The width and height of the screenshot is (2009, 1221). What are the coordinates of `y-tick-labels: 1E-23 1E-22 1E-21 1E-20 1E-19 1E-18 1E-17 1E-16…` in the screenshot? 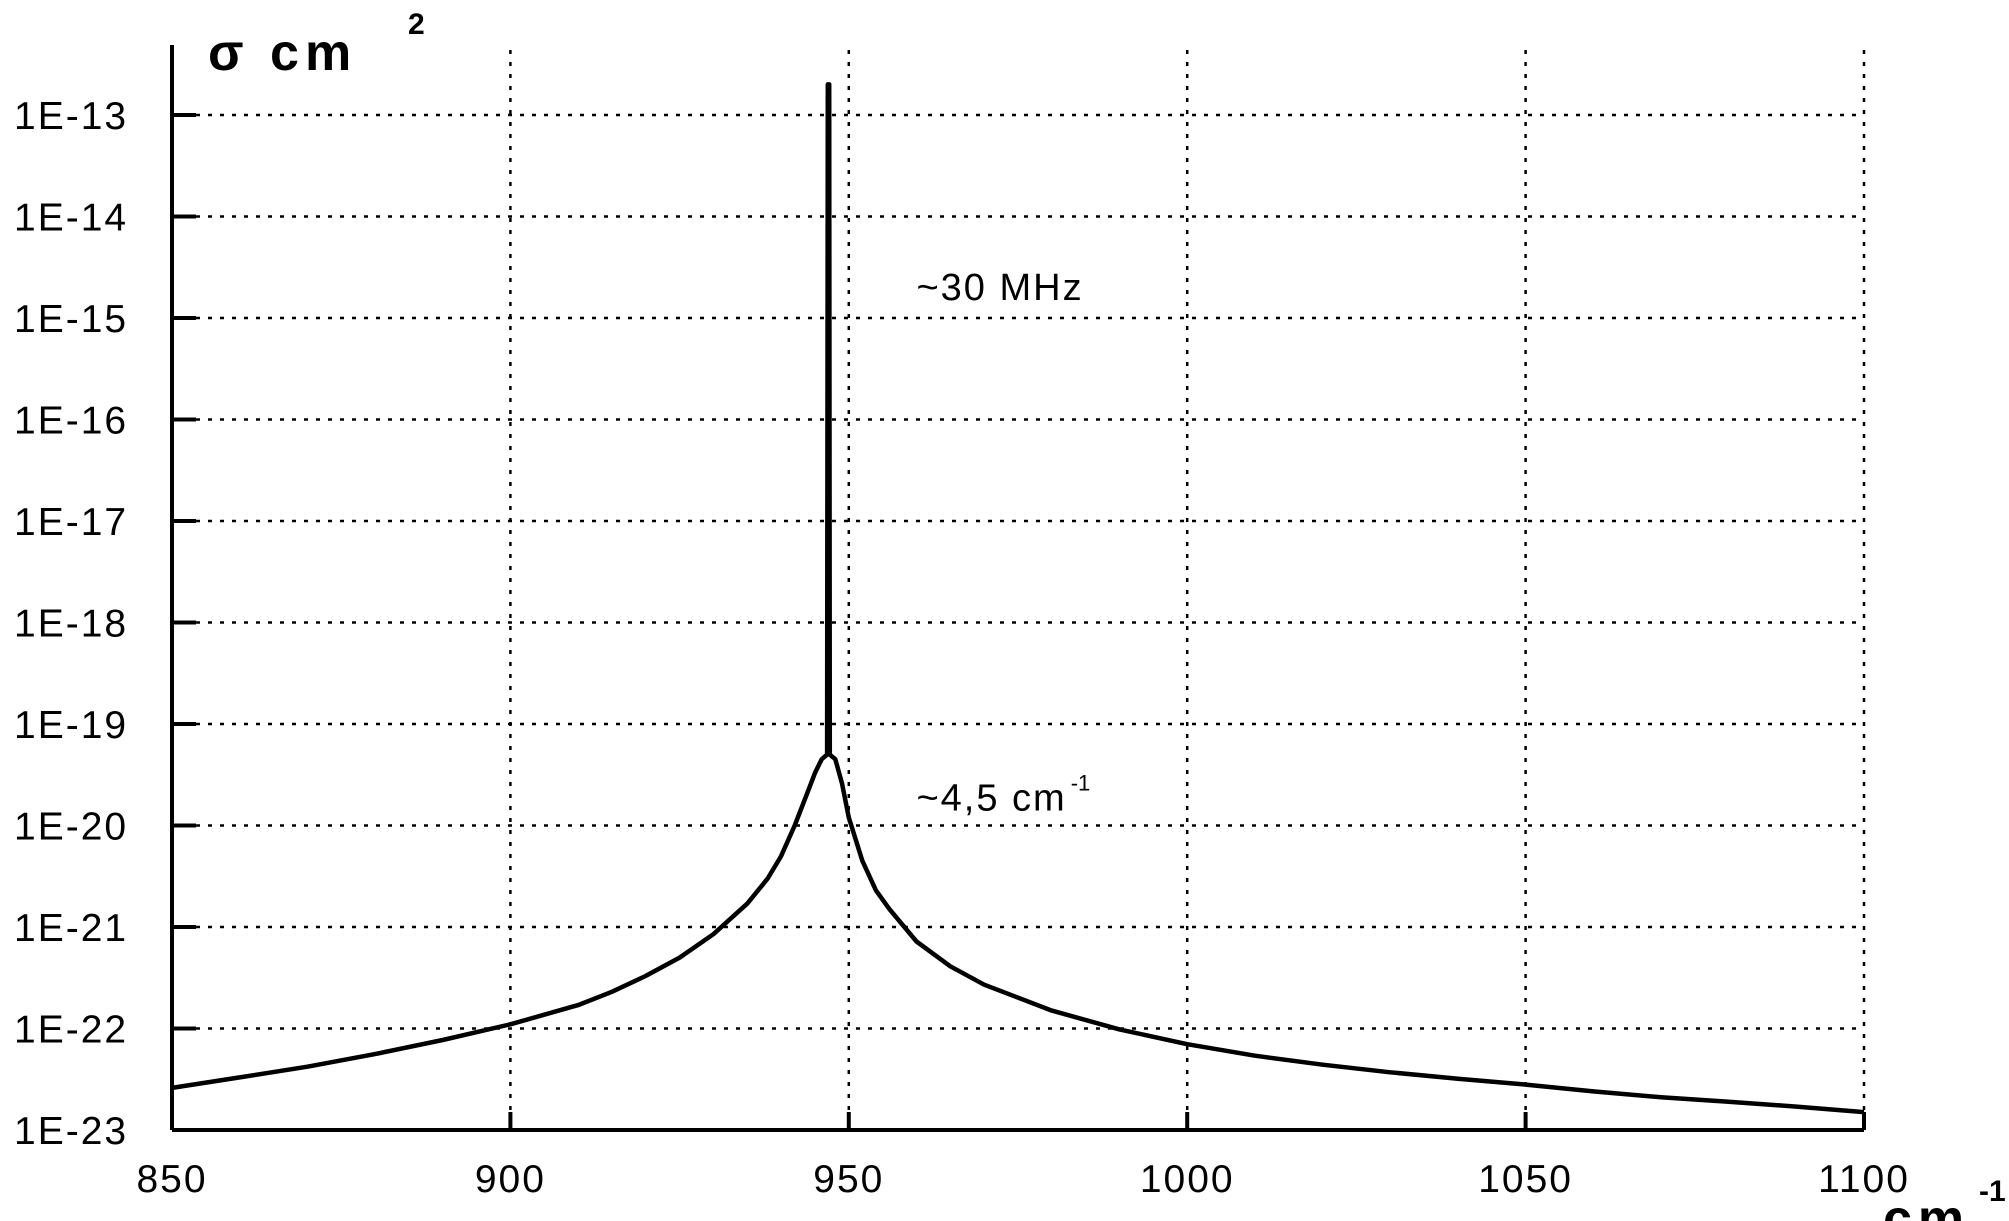 It's located at (105, 624).